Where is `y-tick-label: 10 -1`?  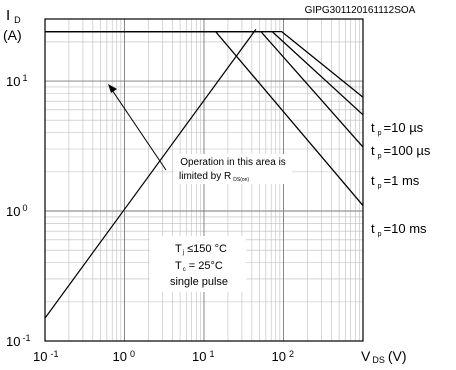 y-tick-label: 10 -1 is located at coordinates (18, 341).